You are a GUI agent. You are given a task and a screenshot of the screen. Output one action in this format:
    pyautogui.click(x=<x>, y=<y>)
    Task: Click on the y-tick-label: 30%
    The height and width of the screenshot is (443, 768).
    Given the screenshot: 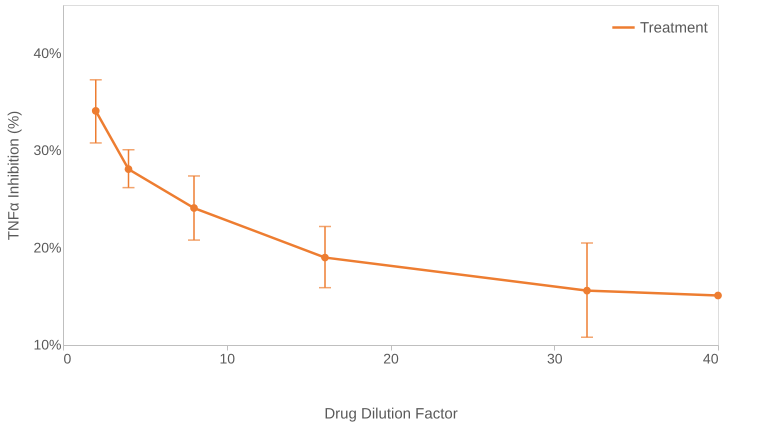 What is the action you would take?
    pyautogui.click(x=47, y=150)
    